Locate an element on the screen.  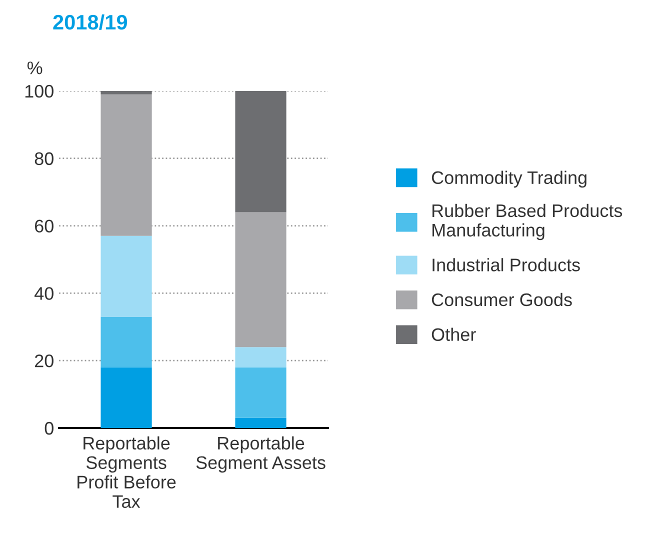
legend-label: Commodity Trading is located at coordinates (509, 179).